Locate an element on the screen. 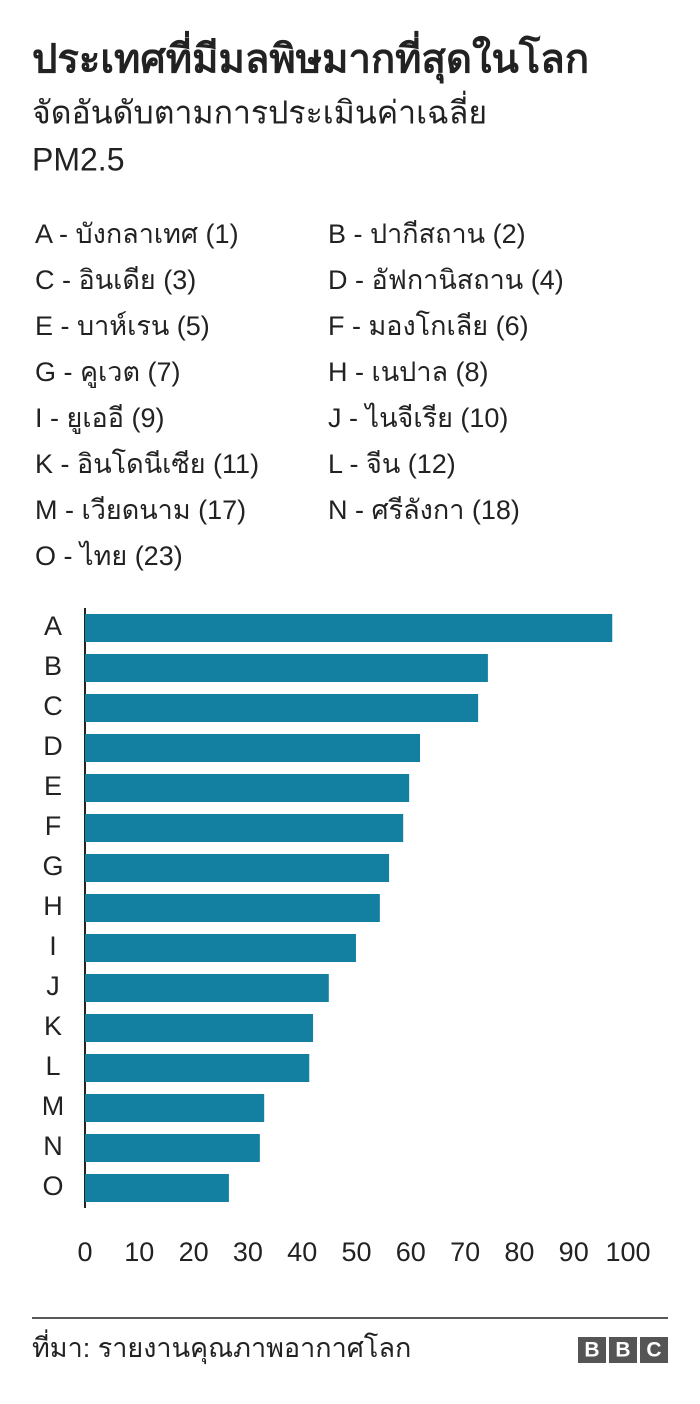  key-item: N - ศรีลังกา (18) is located at coordinates (424, 510).